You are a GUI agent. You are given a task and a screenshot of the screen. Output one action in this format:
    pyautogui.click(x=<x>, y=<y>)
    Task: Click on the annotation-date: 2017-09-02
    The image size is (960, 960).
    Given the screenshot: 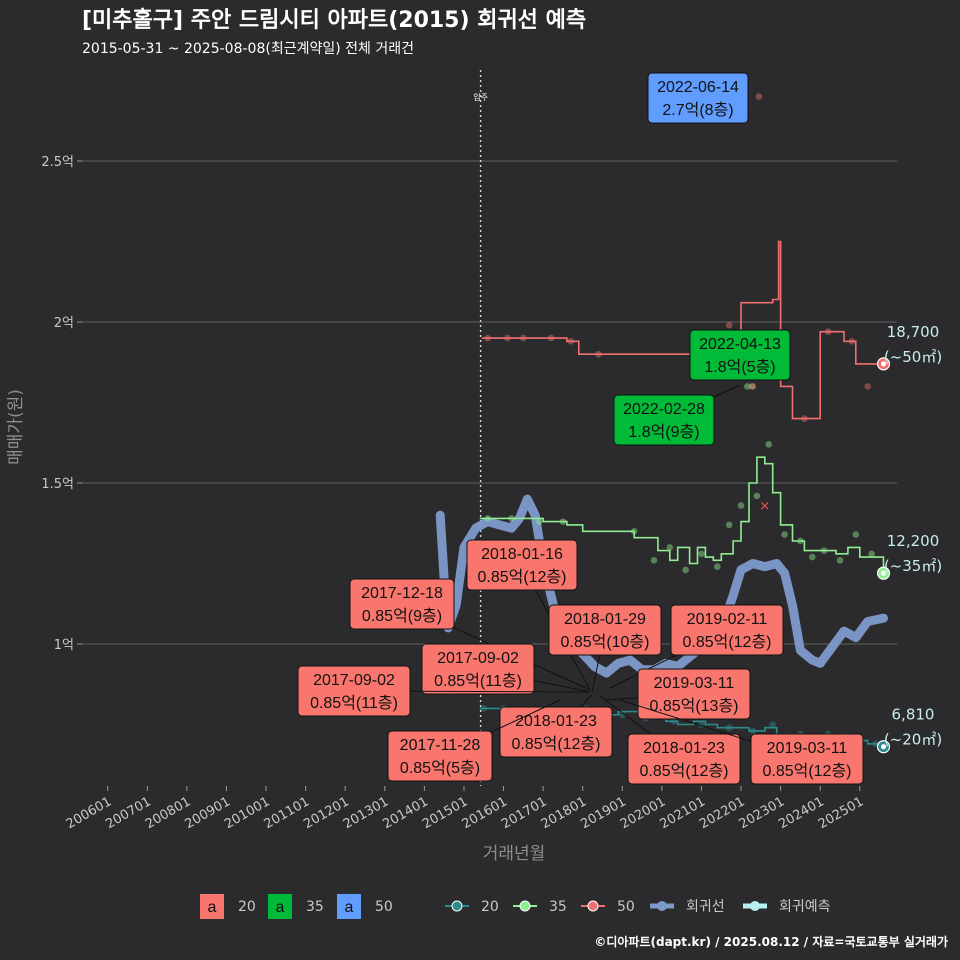 What is the action you would take?
    pyautogui.click(x=478, y=658)
    